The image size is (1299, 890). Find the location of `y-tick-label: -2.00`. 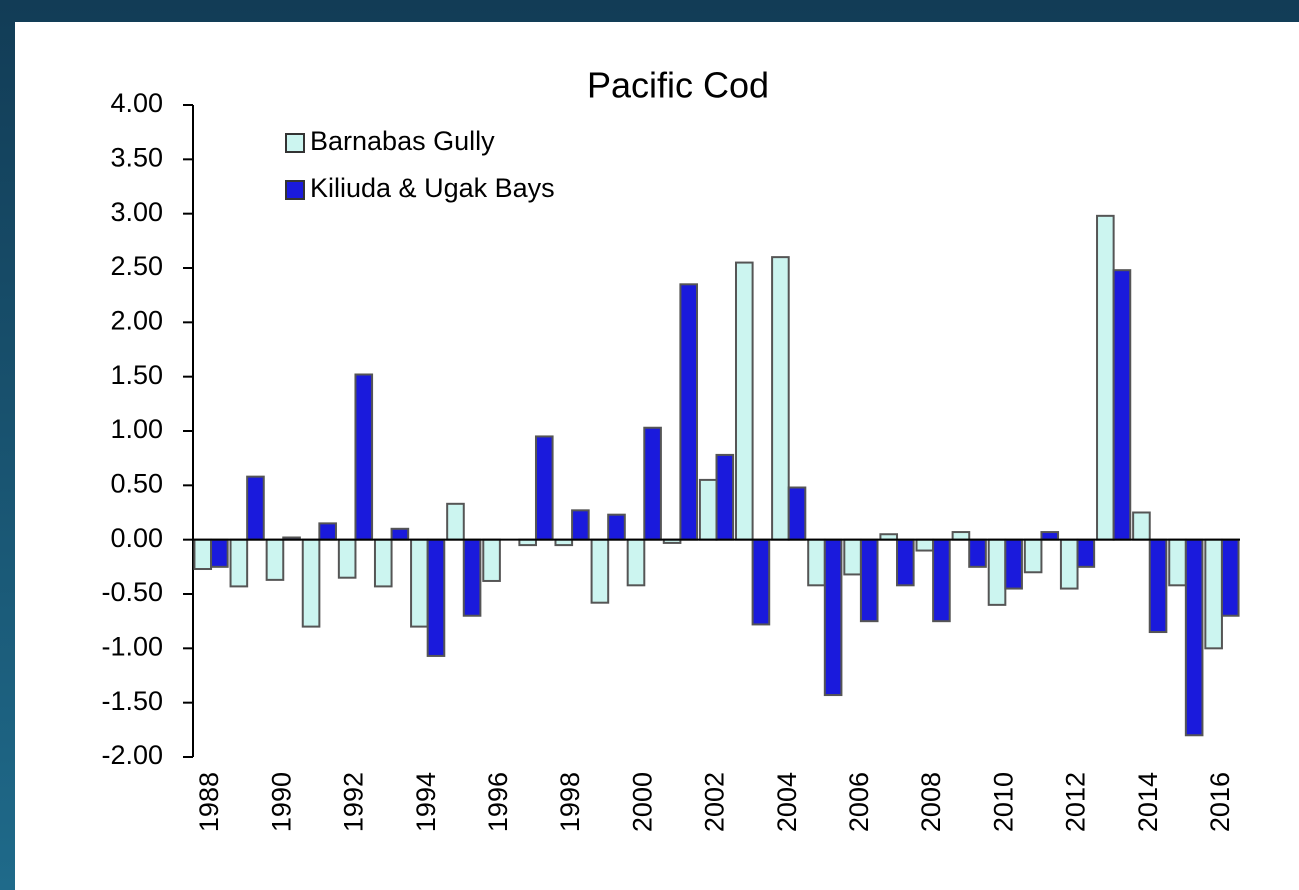

y-tick-label: -2.00 is located at coordinates (132, 755).